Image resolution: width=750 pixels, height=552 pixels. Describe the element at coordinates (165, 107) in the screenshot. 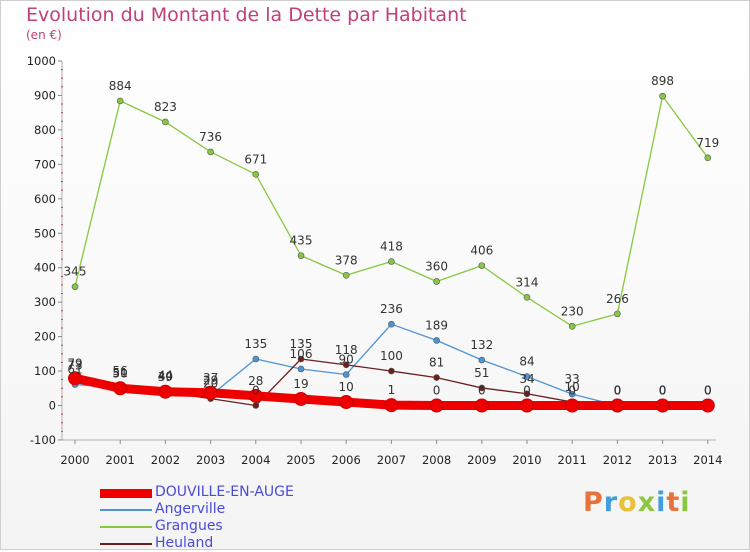

I see `data-label-grangues: 823` at that location.